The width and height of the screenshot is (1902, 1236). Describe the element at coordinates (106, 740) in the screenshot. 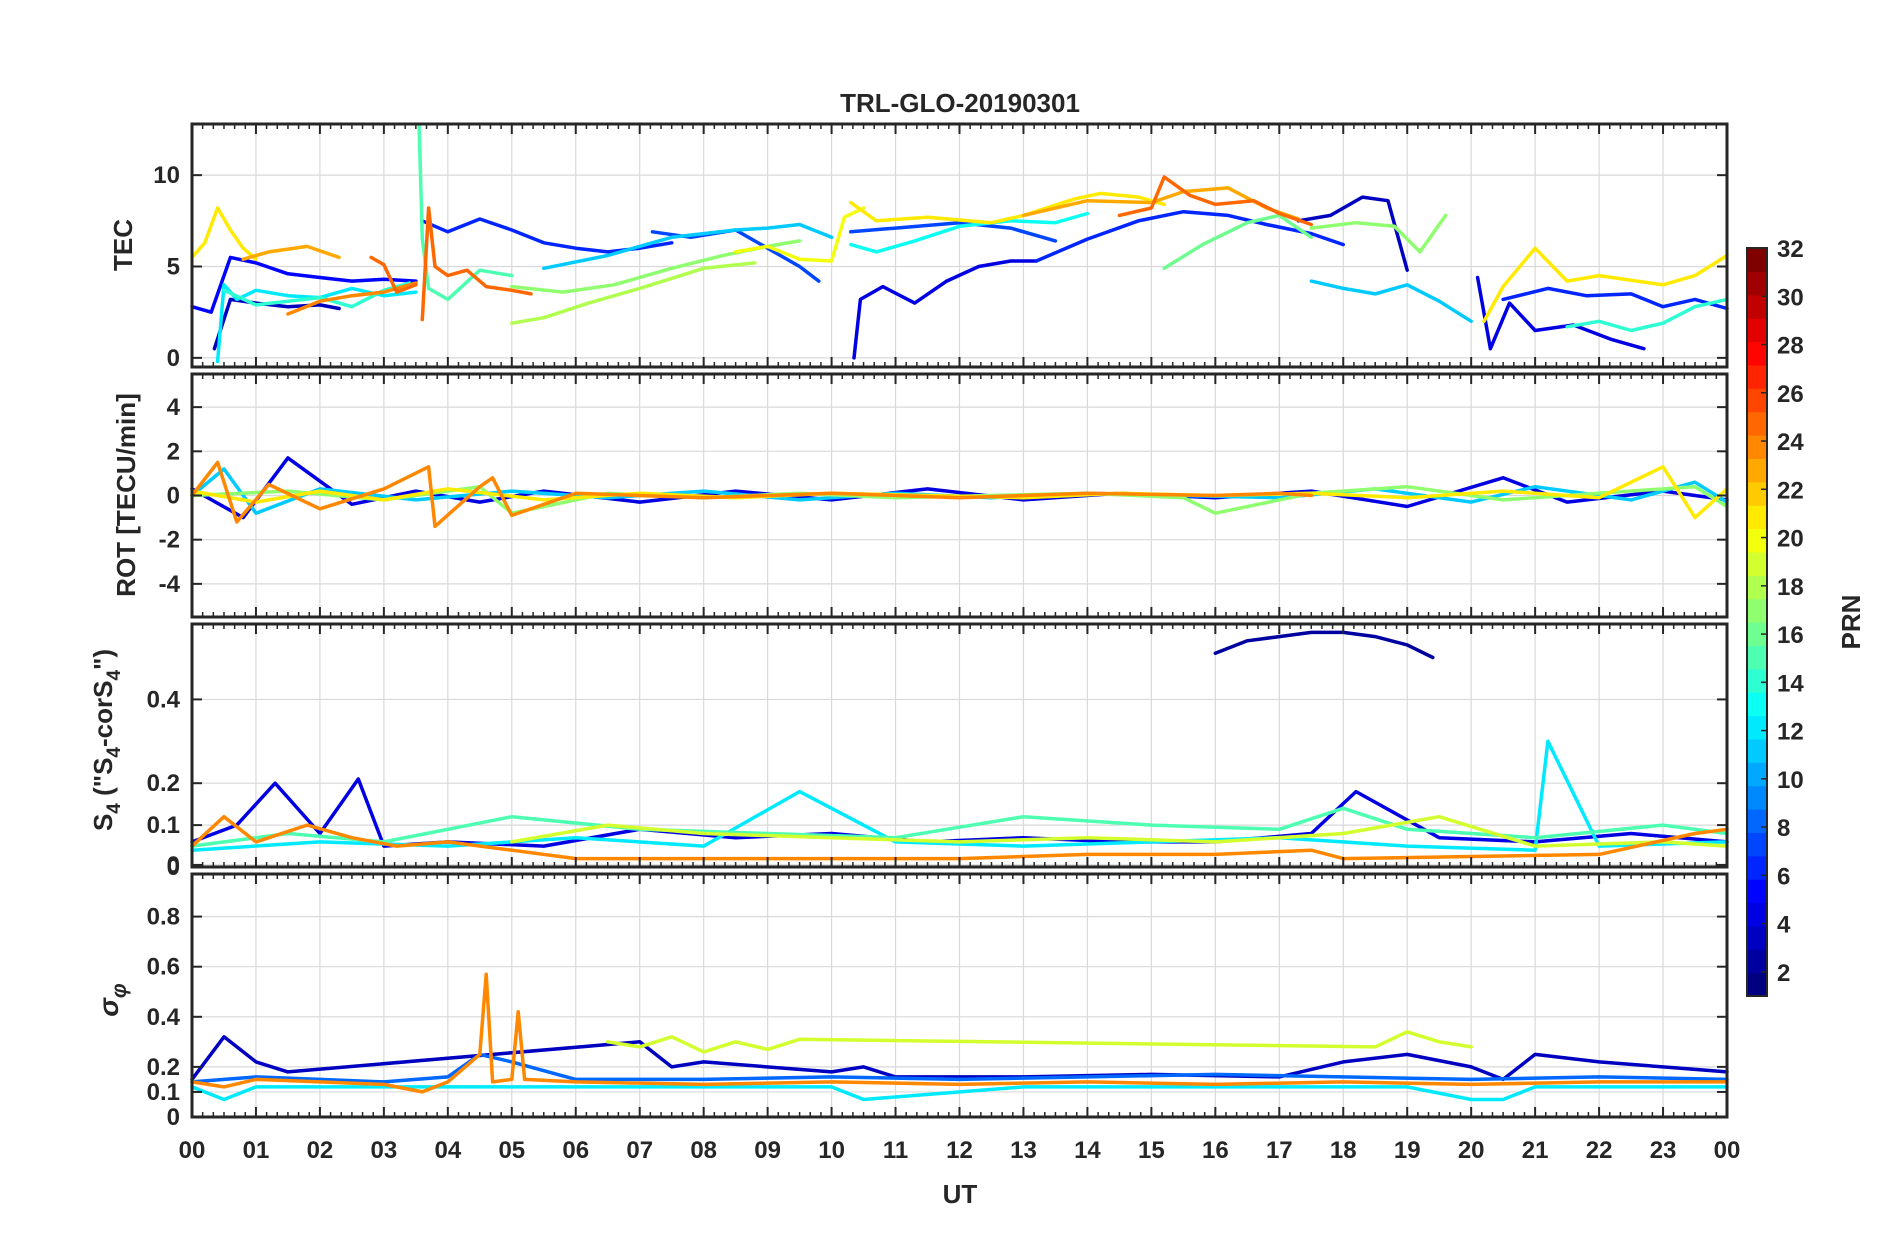

I see `y-axis-label-s4: S4 ("S4-corS4")` at that location.